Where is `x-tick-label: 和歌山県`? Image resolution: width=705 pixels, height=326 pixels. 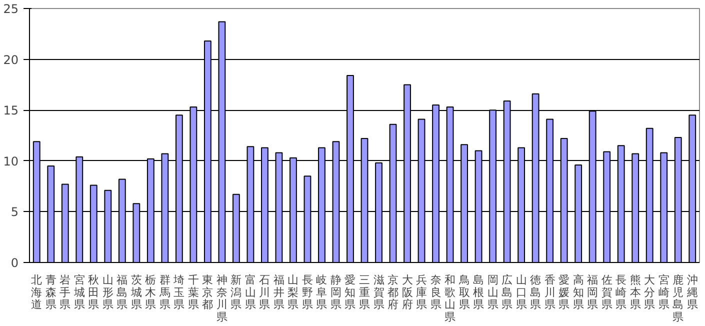 x-tick-label: 和歌山県 is located at coordinates (450, 299).